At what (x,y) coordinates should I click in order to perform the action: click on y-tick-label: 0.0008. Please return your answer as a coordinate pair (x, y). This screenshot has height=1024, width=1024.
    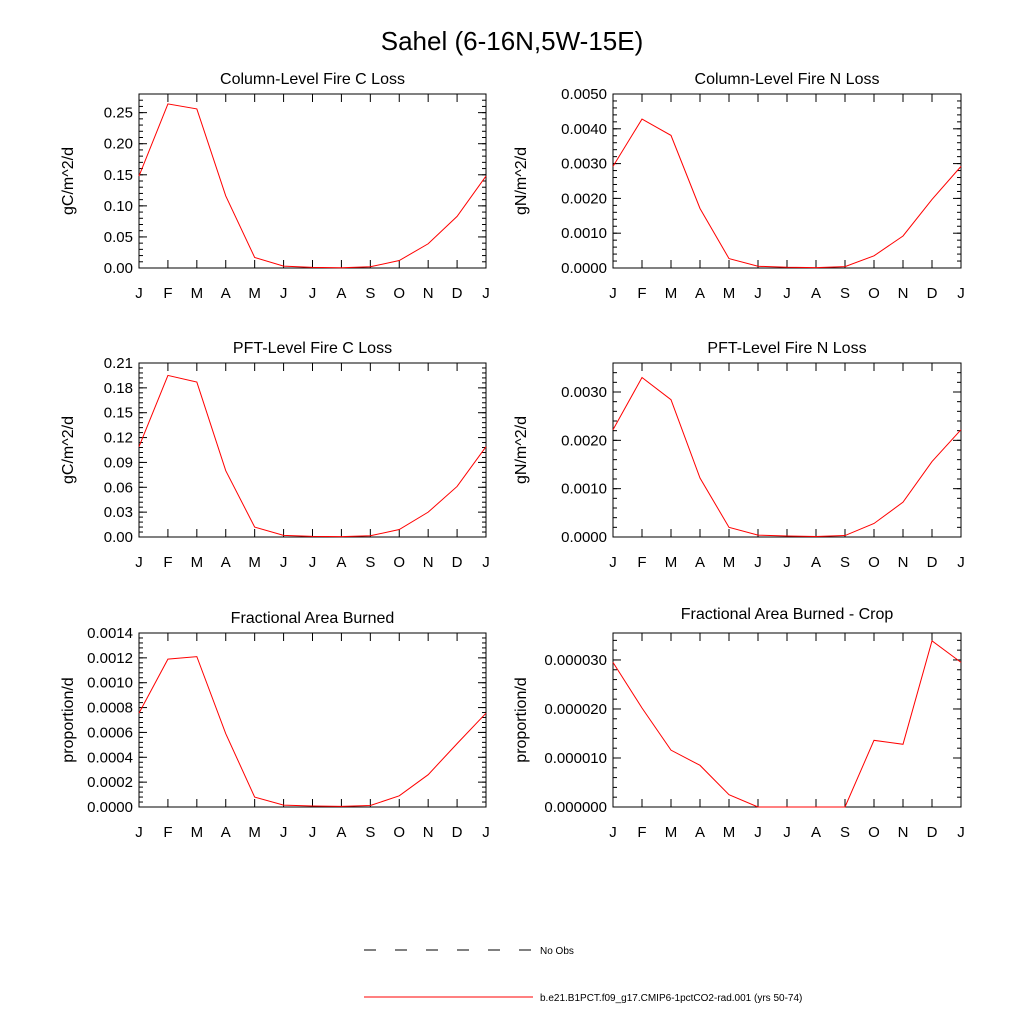
    Looking at the image, I should click on (110, 708).